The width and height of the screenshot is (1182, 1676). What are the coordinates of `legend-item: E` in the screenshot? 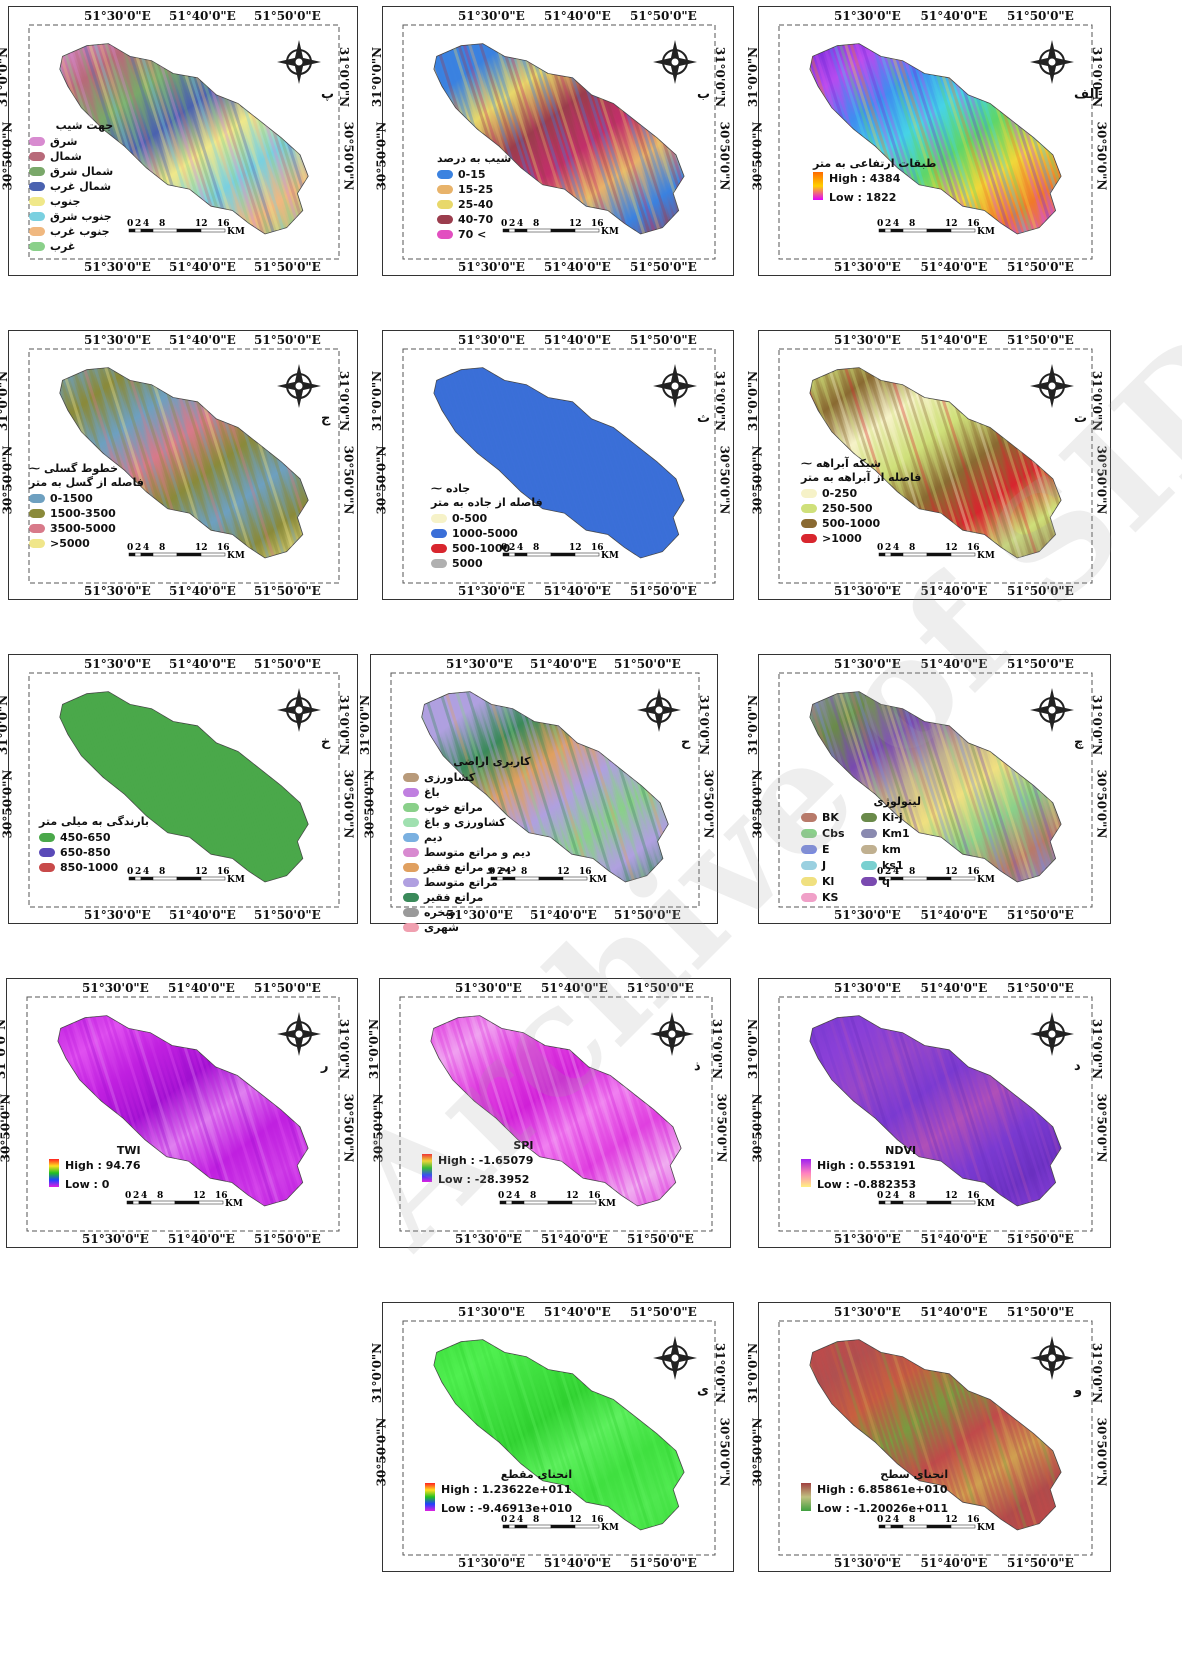 It's located at (831, 849).